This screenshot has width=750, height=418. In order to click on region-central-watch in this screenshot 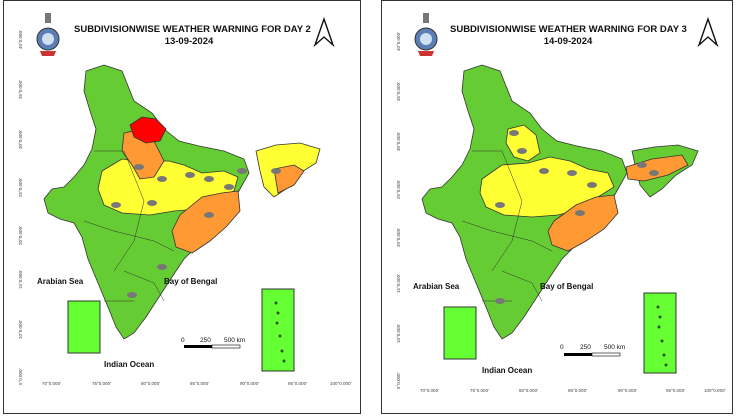, I will do `click(547, 187)`.